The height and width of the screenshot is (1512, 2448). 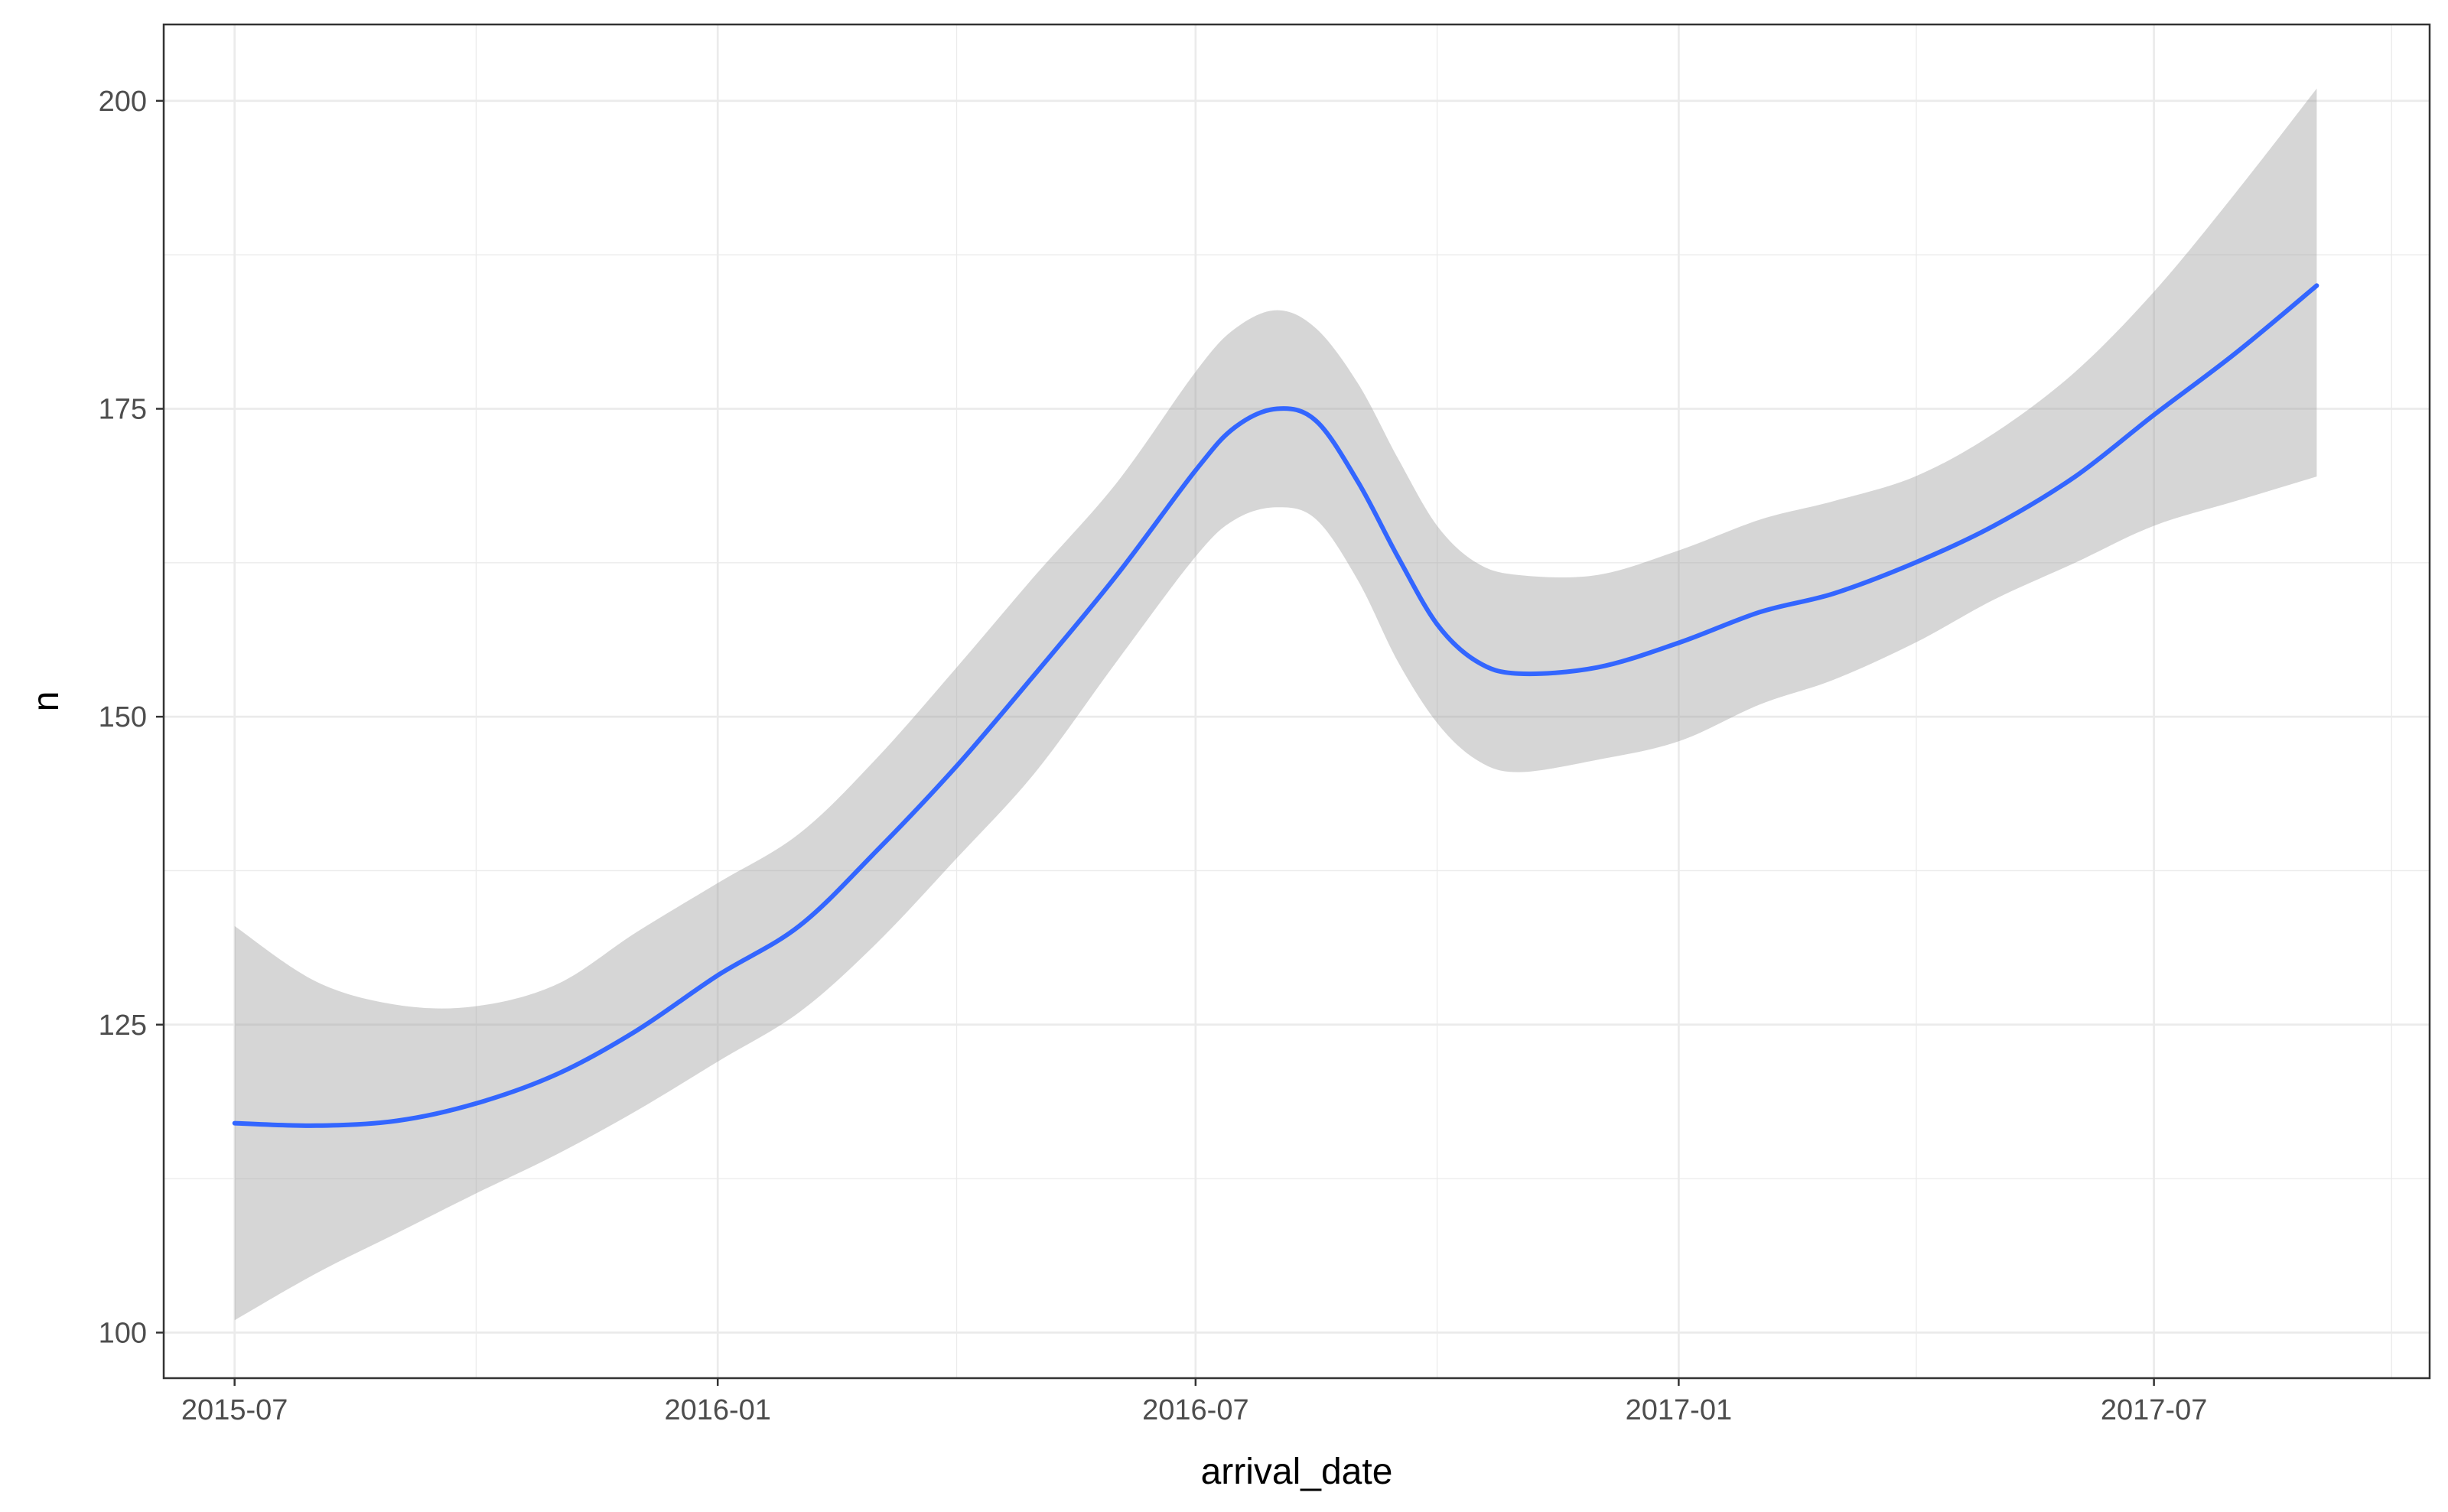 What do you see at coordinates (123, 409) in the screenshot?
I see `y-tick-label: 175` at bounding box center [123, 409].